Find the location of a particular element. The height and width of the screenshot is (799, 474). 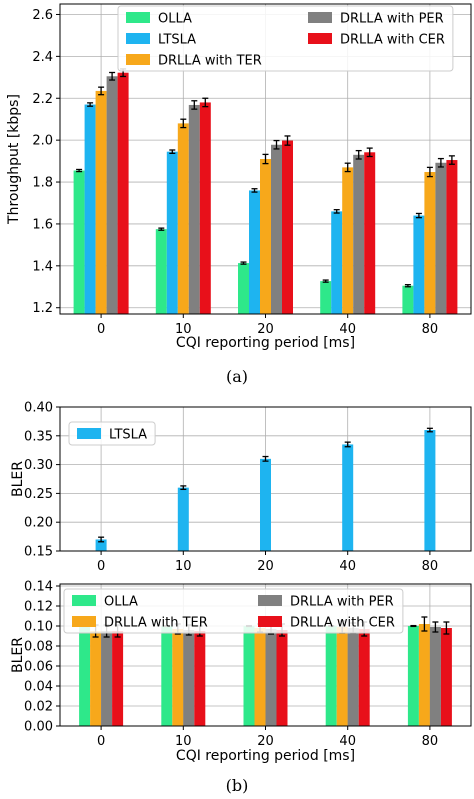

y-tick-label: 1.2 is located at coordinates (42, 308).